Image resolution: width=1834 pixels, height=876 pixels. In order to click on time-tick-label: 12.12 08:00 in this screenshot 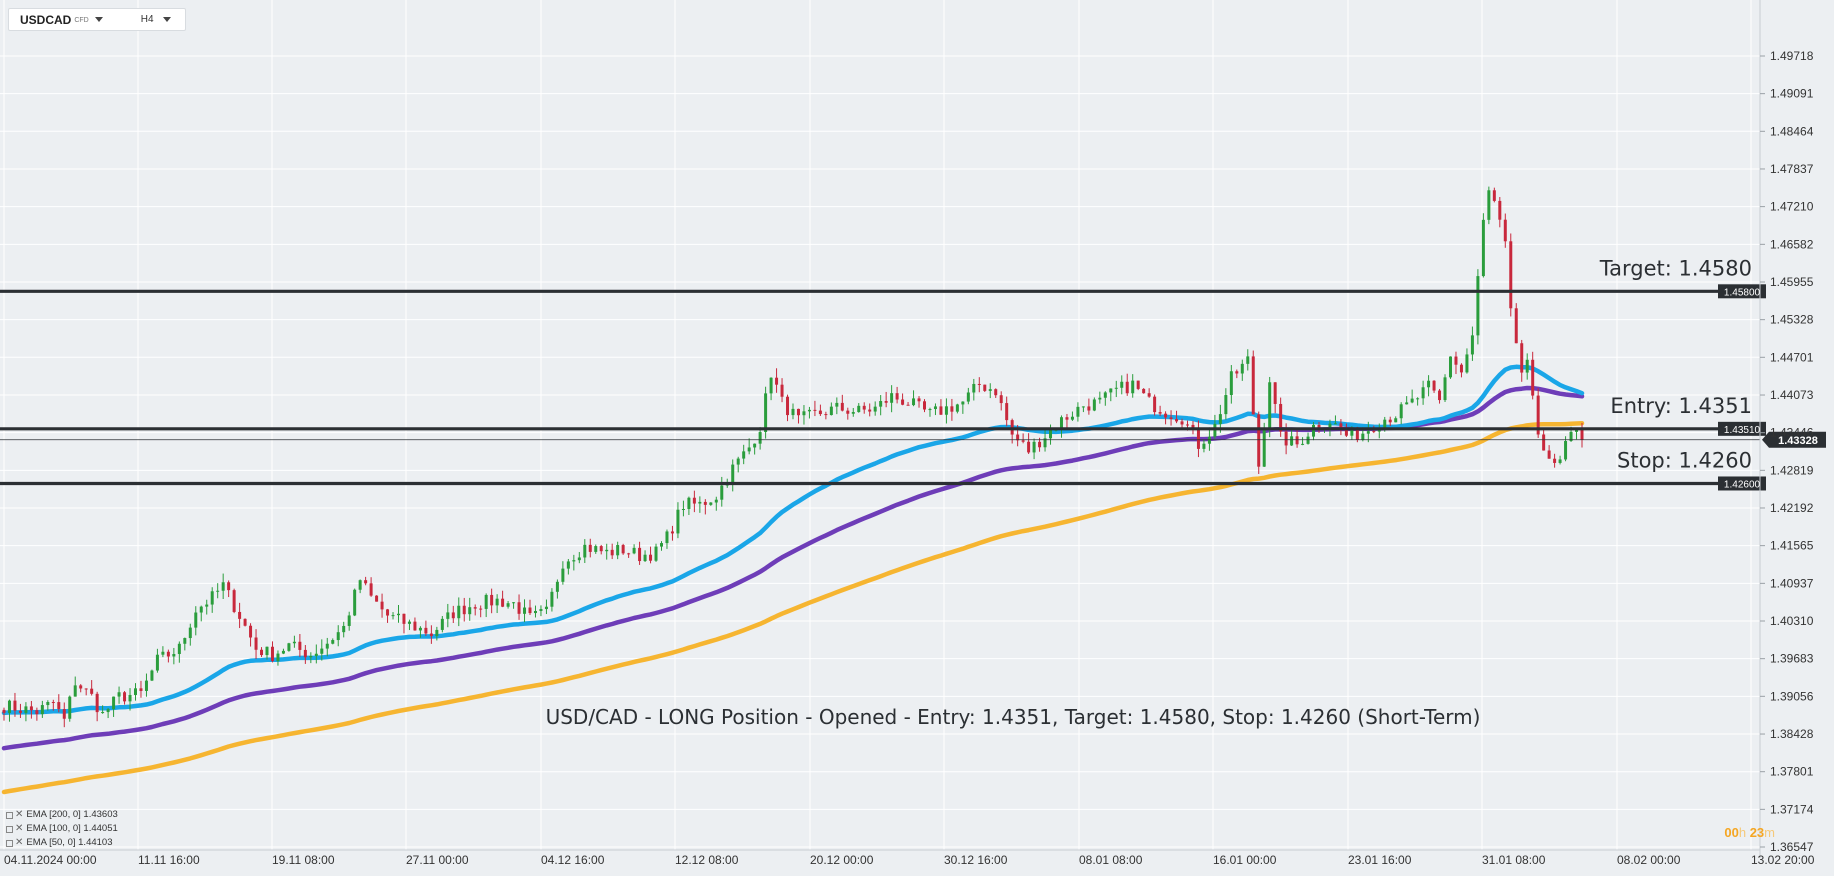, I will do `click(707, 860)`.